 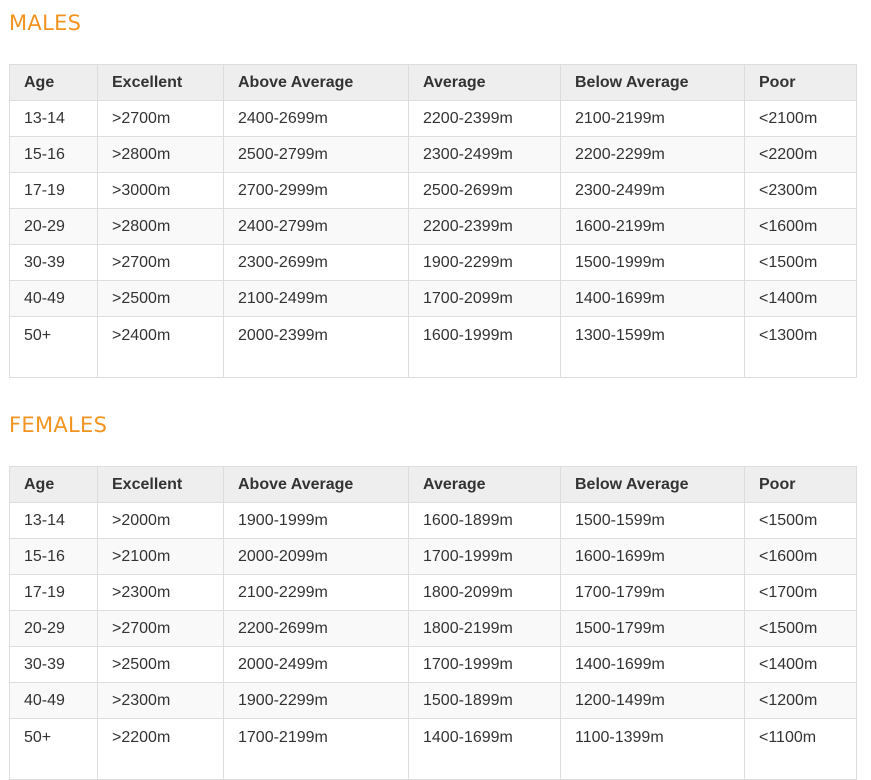 I want to click on cell-above-average: 2100-2299m, so click(x=316, y=592).